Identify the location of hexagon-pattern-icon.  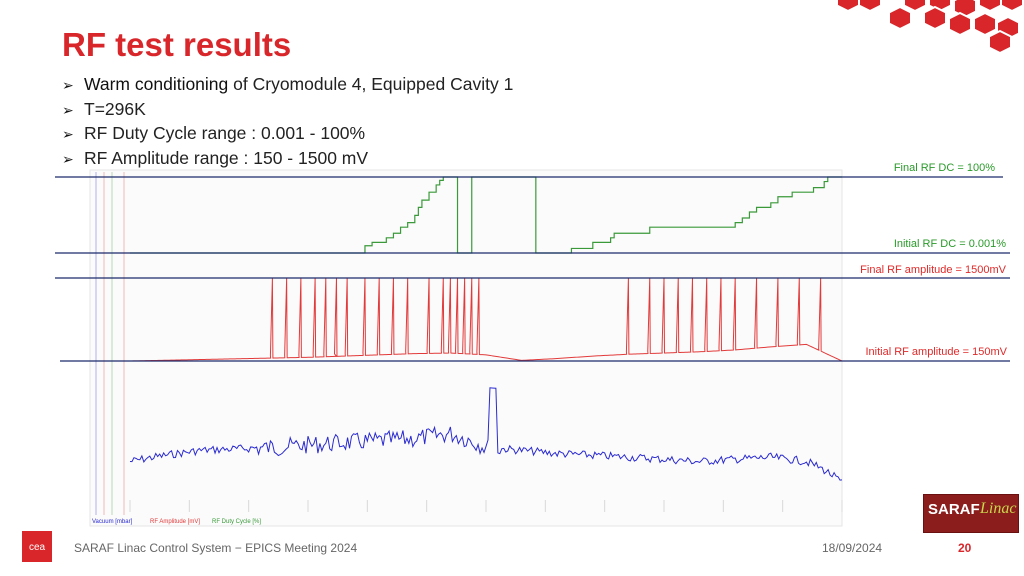
(930, 27).